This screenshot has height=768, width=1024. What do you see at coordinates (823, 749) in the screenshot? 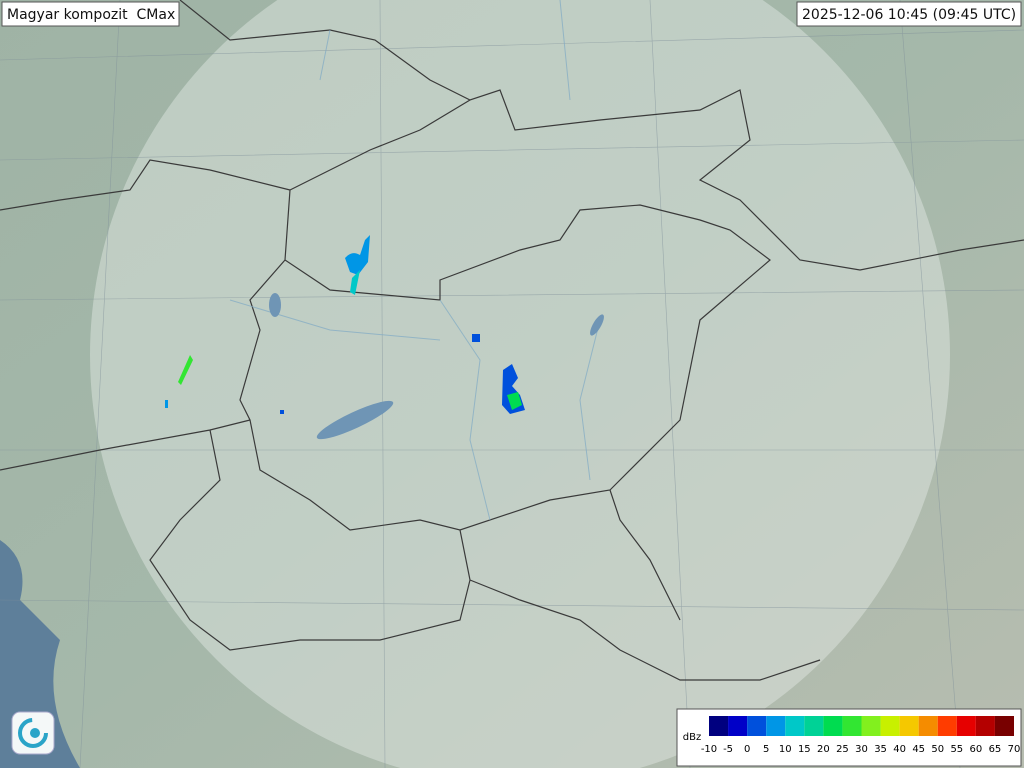
I see `legend-tick-label: 20` at bounding box center [823, 749].